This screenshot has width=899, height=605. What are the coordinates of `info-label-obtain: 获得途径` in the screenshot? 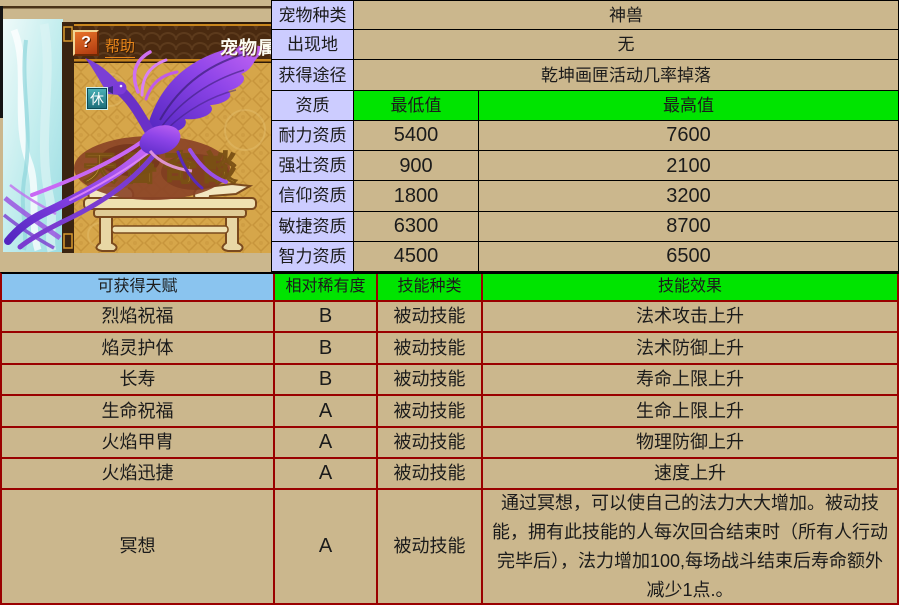 It's located at (313, 75).